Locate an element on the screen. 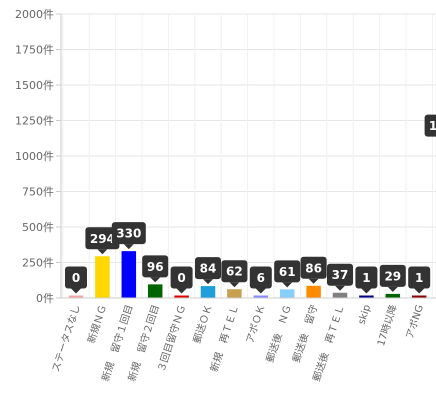  bars is located at coordinates (247, 274).